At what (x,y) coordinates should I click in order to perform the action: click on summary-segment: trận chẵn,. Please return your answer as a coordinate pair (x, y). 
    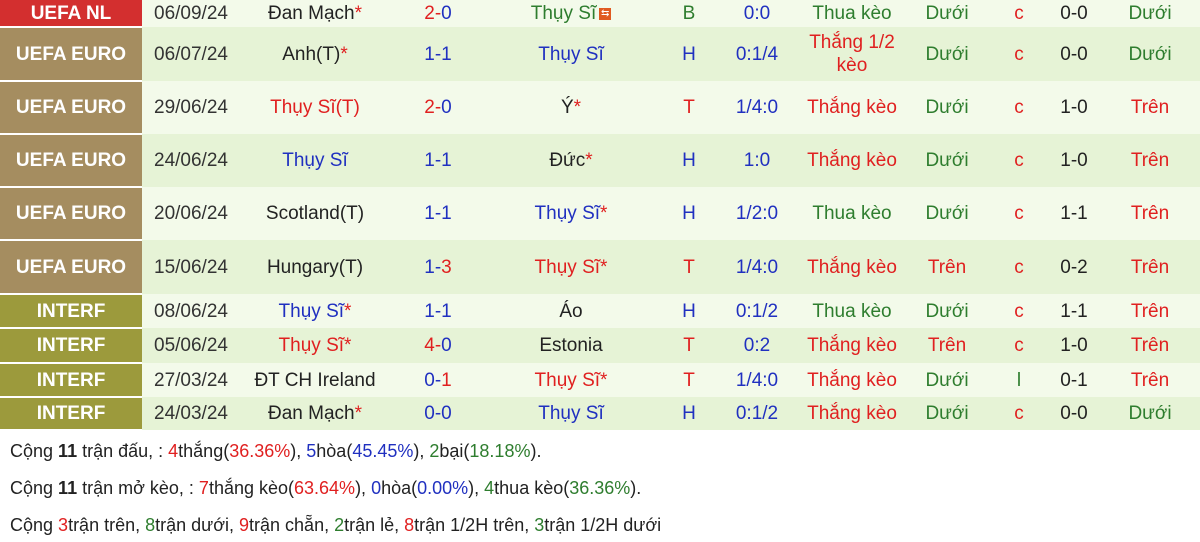
    Looking at the image, I should click on (292, 525).